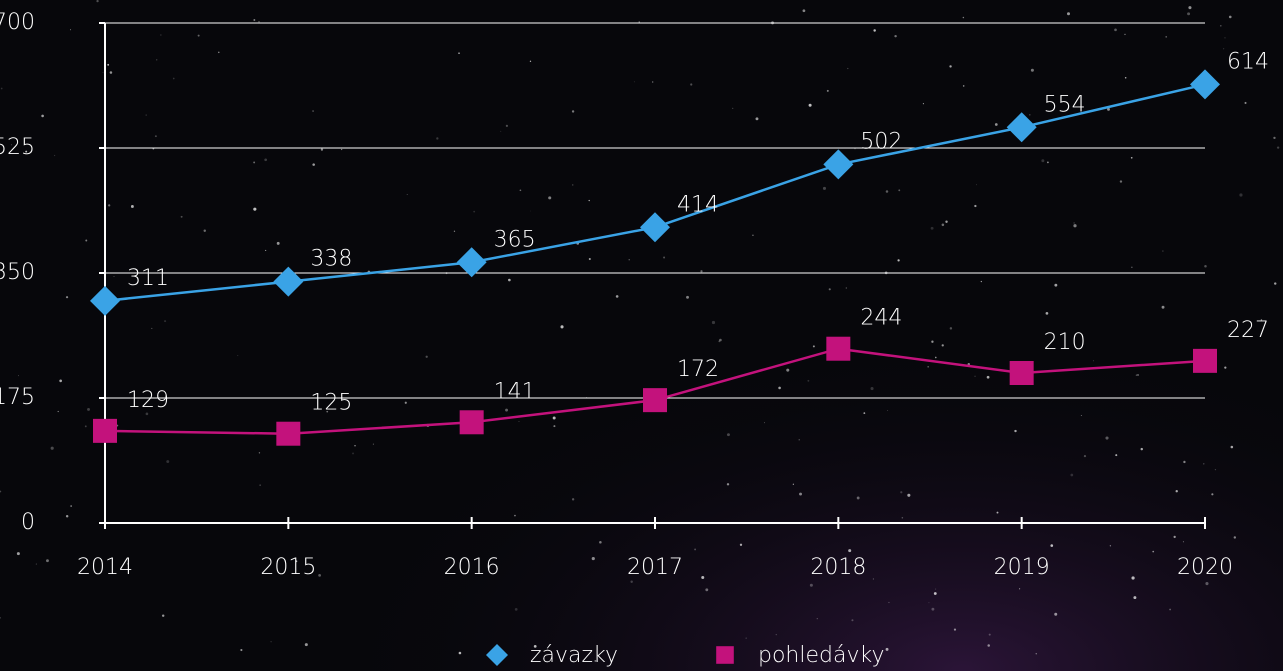 The width and height of the screenshot is (1283, 671). Describe the element at coordinates (331, 403) in the screenshot. I see `data-label: 125` at that location.